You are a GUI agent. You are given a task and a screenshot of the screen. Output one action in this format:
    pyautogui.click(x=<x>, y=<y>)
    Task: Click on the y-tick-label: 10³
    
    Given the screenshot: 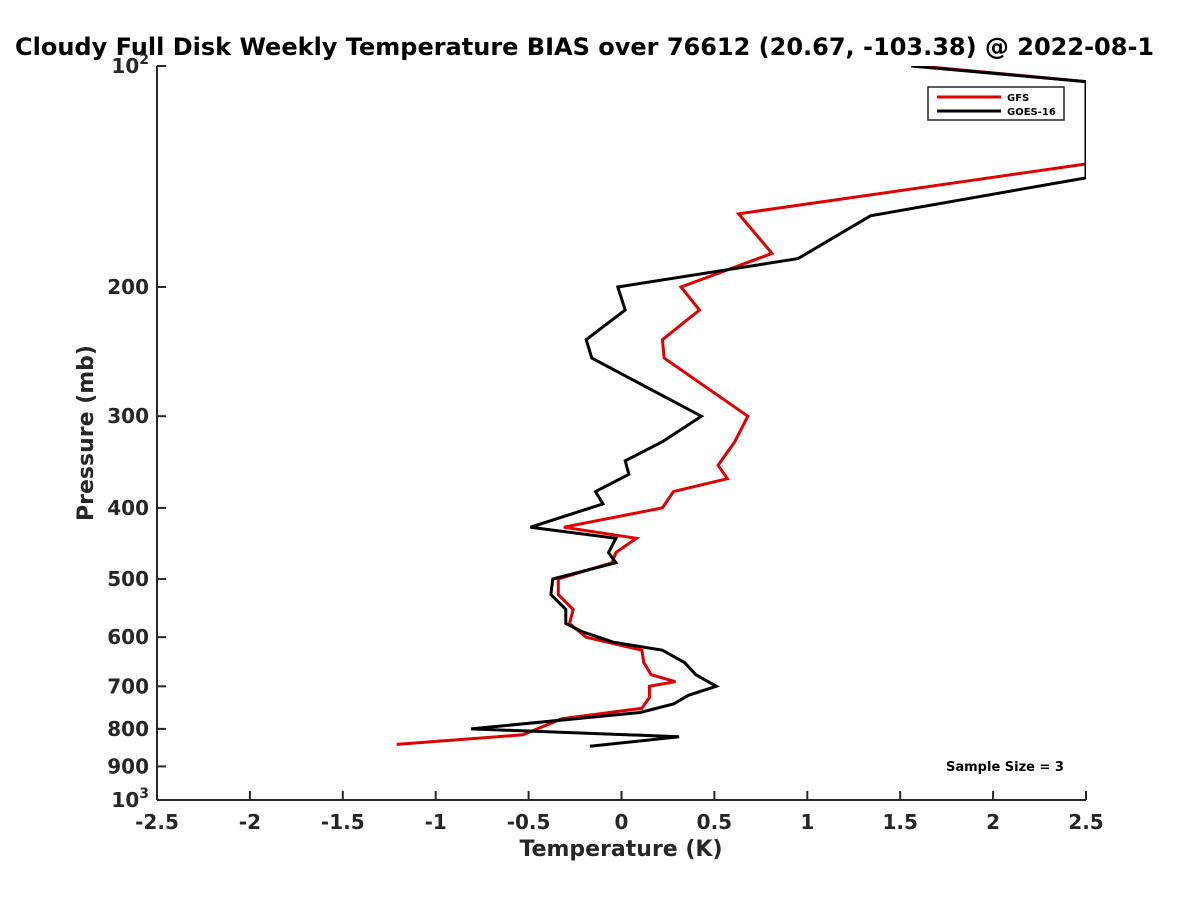 What is the action you would take?
    pyautogui.click(x=130, y=799)
    